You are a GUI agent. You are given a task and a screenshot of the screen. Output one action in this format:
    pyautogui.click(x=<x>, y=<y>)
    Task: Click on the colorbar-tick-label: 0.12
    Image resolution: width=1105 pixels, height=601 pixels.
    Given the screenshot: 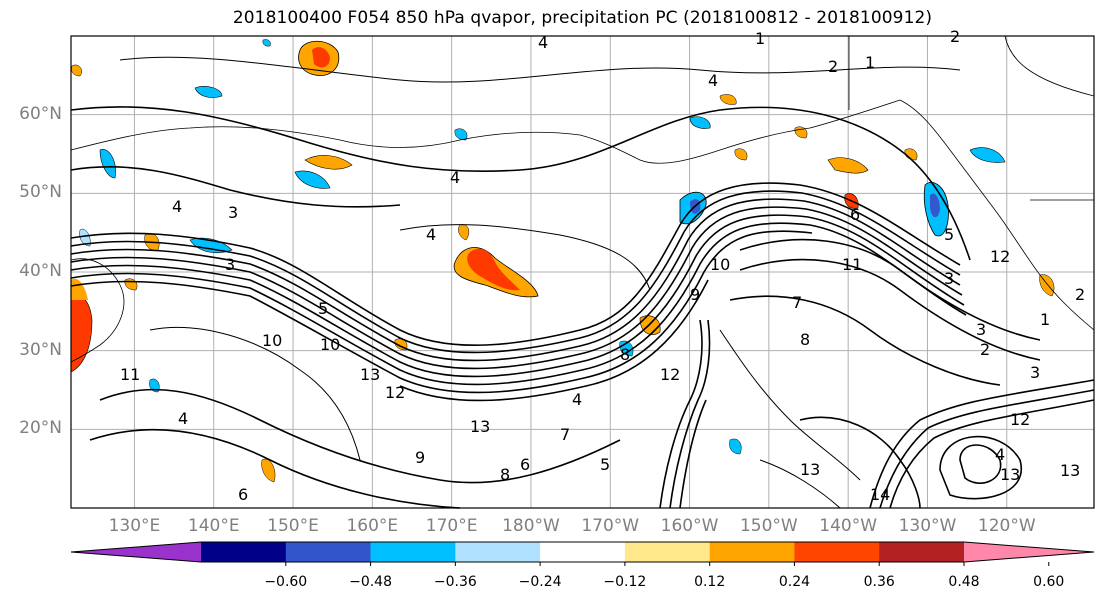 What is the action you would take?
    pyautogui.click(x=710, y=582)
    